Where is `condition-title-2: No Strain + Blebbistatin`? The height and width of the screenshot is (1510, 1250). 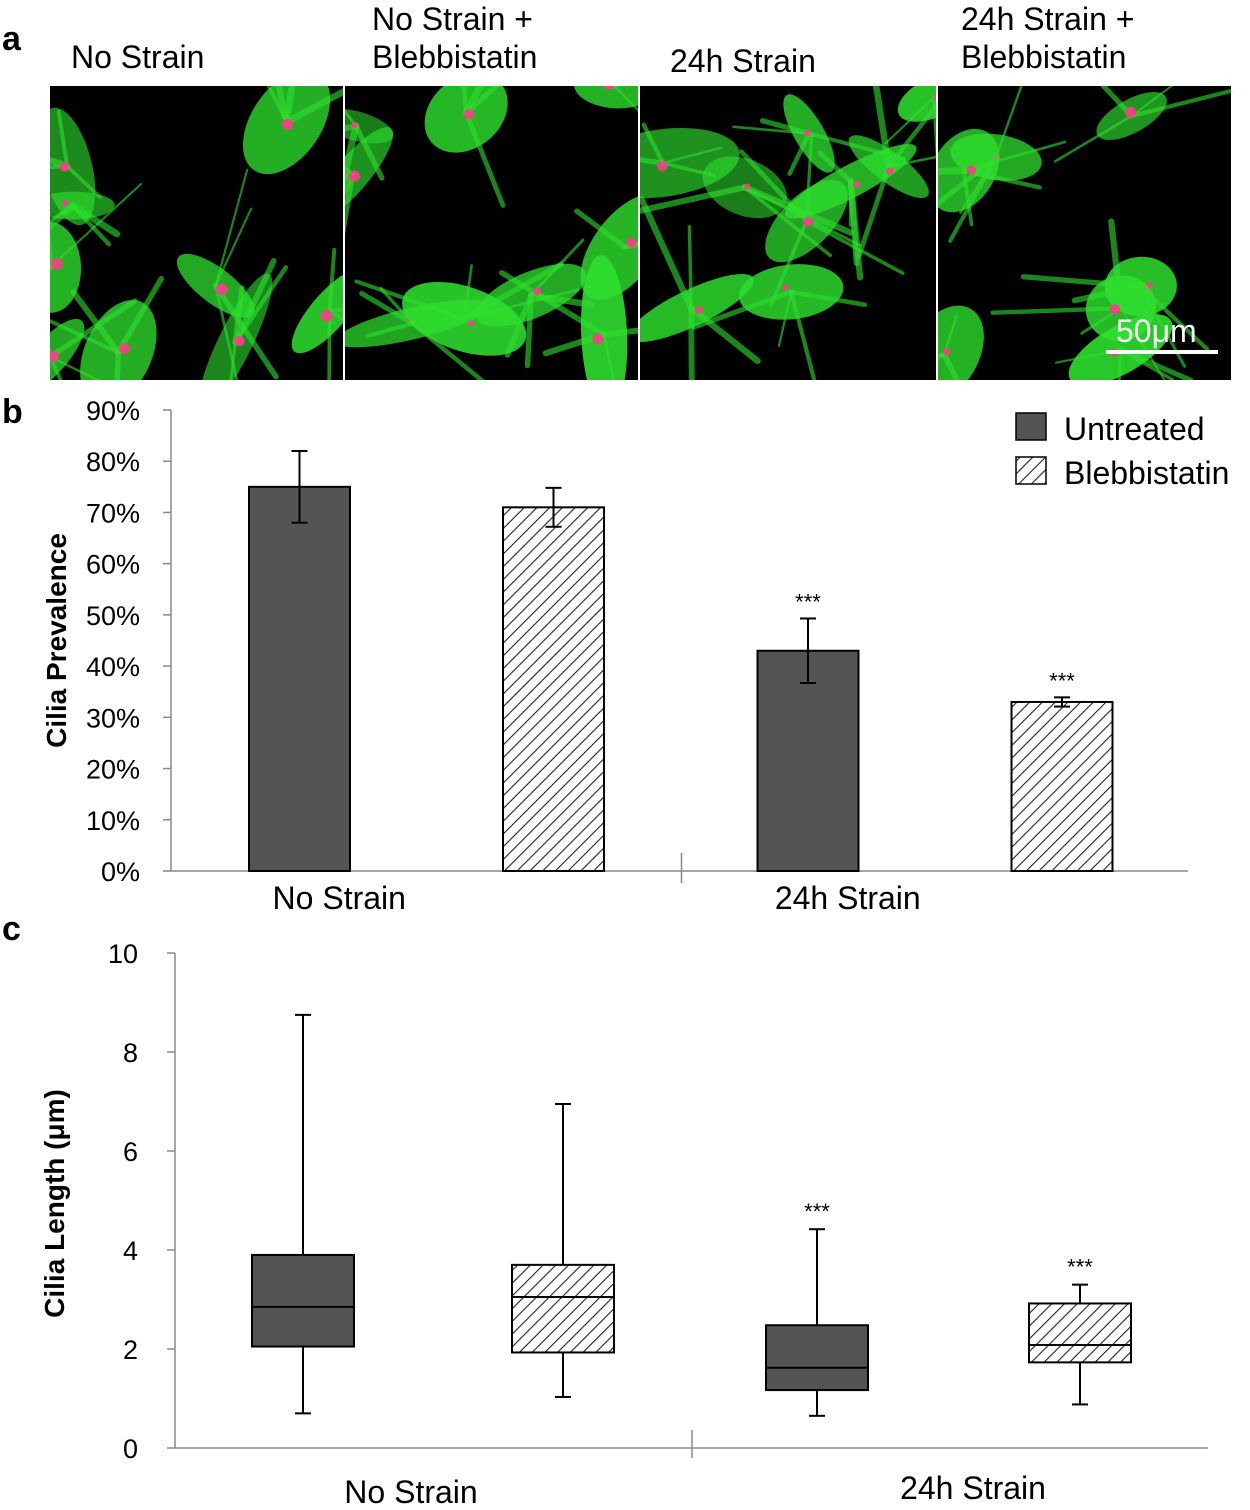 condition-title-2: No Strain + Blebbistatin is located at coordinates (454, 38).